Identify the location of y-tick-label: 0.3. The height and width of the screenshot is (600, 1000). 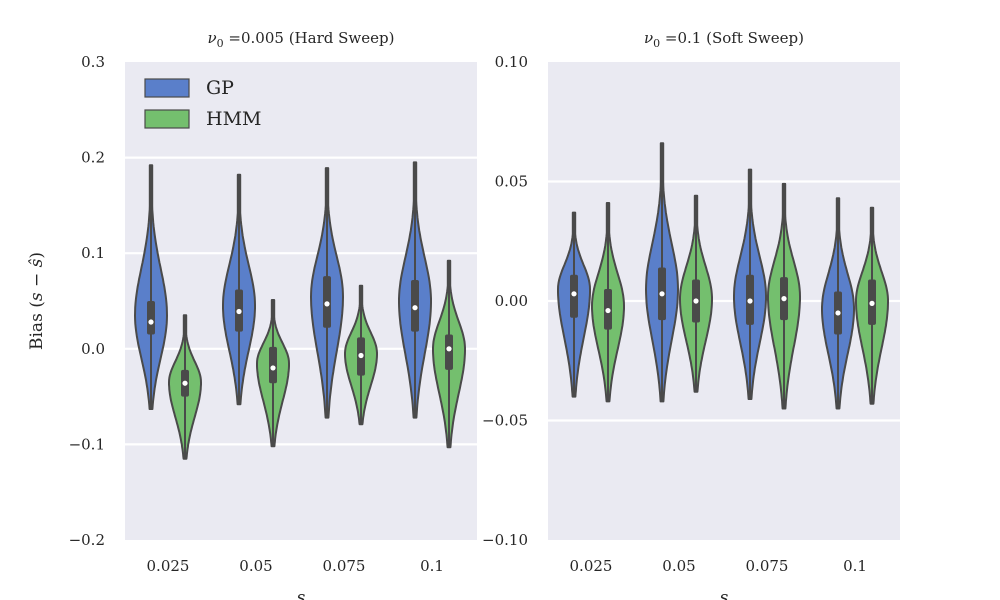
(93, 62).